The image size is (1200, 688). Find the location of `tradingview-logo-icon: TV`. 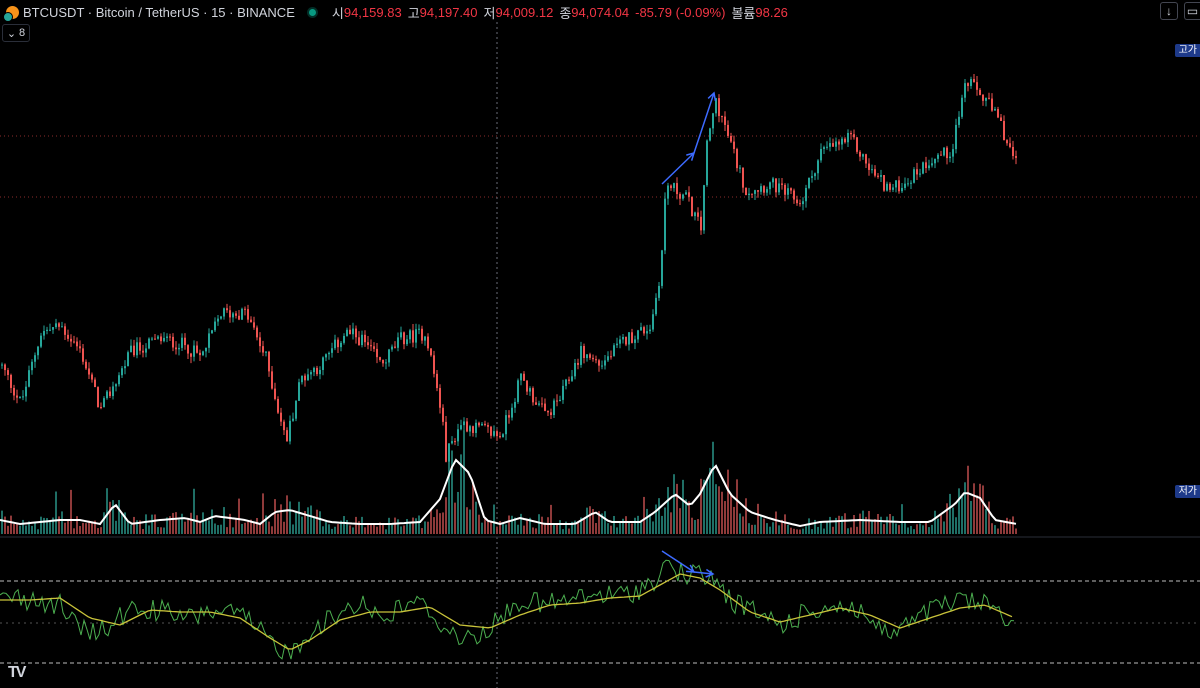

tradingview-logo-icon: TV is located at coordinates (17, 672).